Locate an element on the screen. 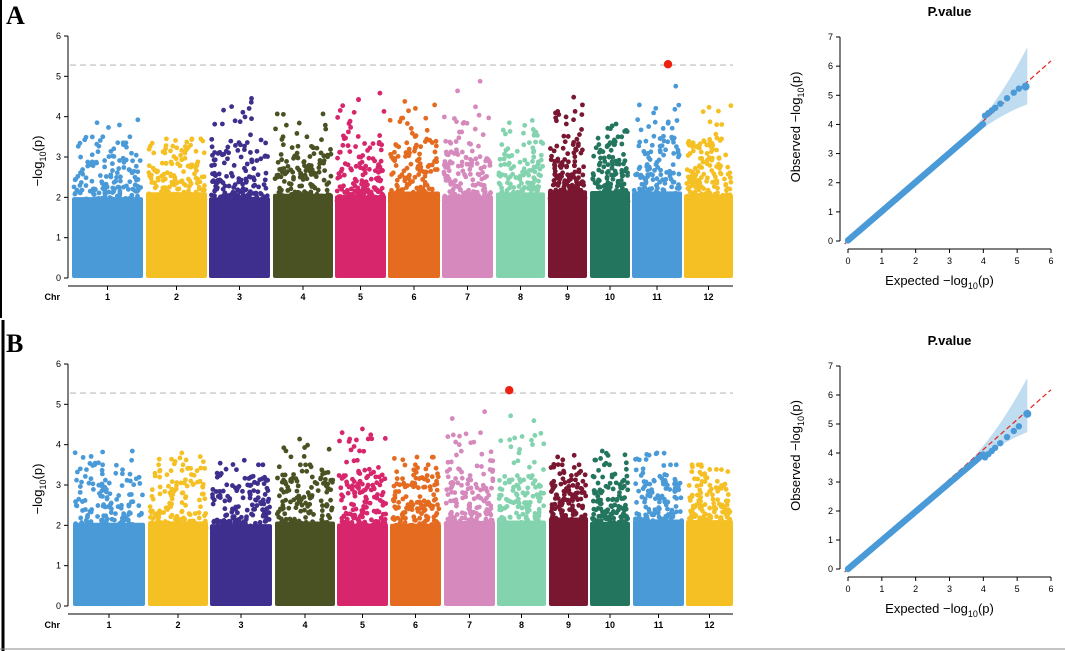  chromosome-3-points is located at coordinates (241, 531).